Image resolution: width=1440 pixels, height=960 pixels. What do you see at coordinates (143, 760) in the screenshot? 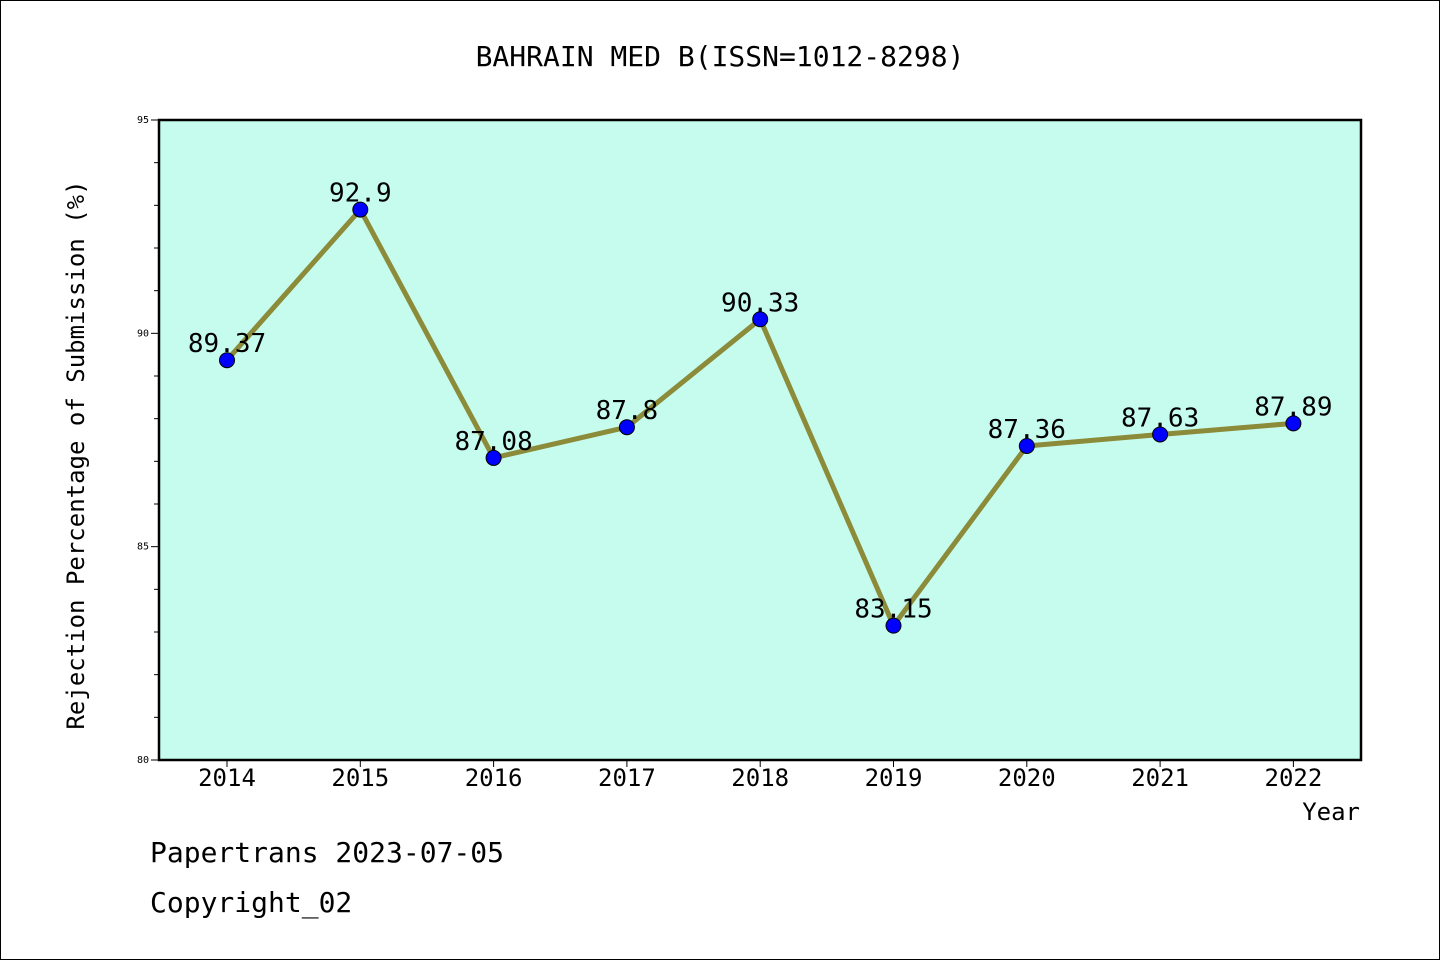
I see `y-tick-label: 80` at bounding box center [143, 760].